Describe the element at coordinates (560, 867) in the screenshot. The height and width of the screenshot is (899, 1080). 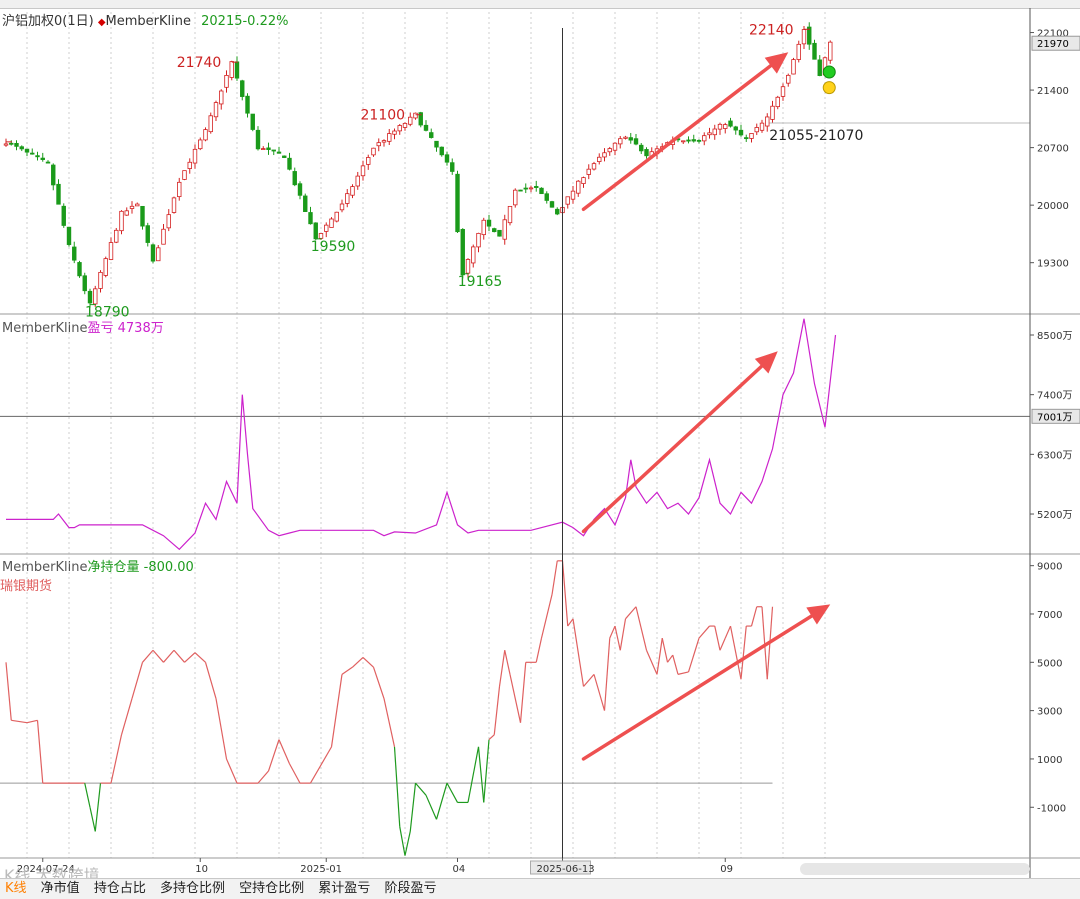
I see `crosshair-date-box` at that location.